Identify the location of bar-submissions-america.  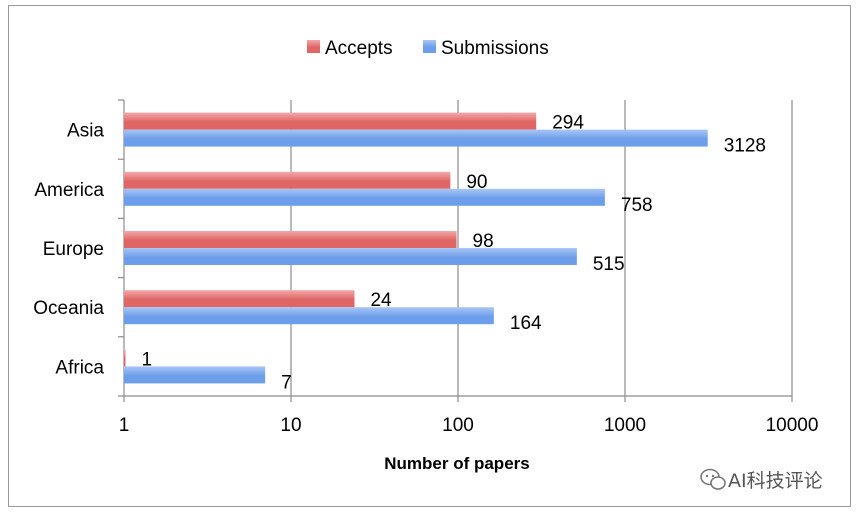
(364, 197).